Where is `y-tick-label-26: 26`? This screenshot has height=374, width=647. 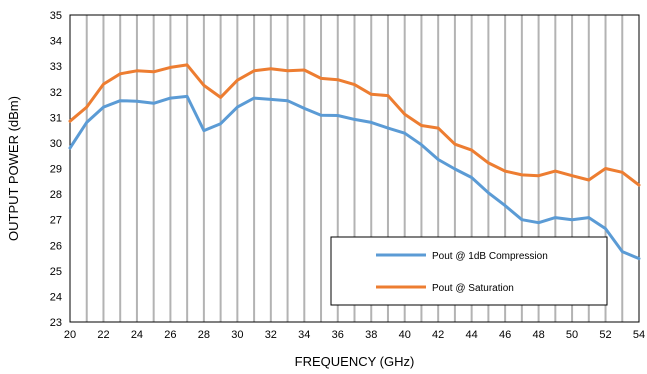
y-tick-label-26: 26 is located at coordinates (56, 246).